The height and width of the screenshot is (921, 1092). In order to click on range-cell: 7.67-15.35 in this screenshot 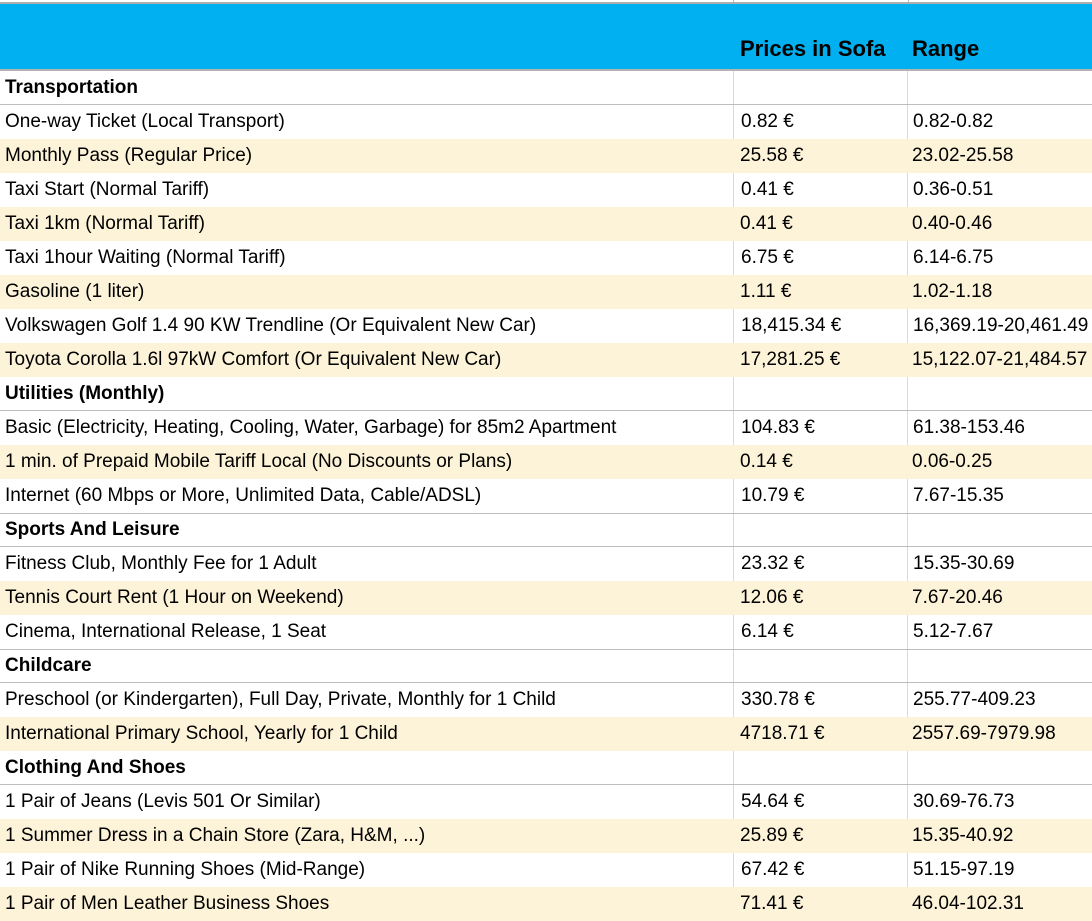, I will do `click(999, 496)`.